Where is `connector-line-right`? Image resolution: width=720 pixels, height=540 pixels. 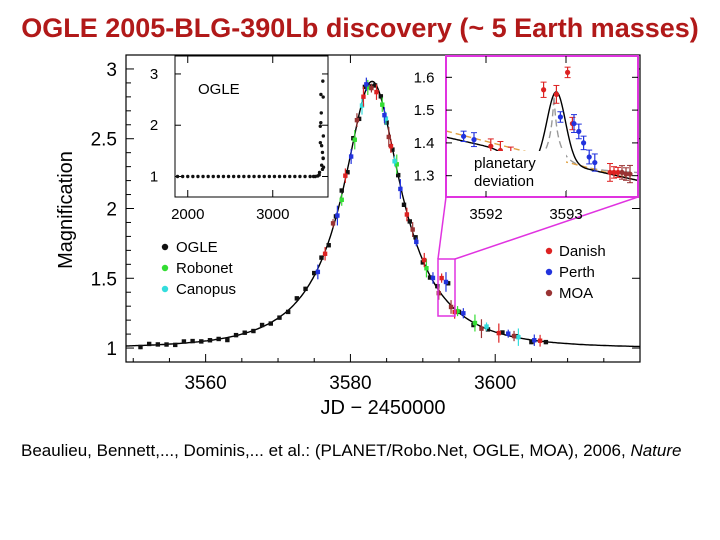 connector-line-right is located at coordinates (546, 228).